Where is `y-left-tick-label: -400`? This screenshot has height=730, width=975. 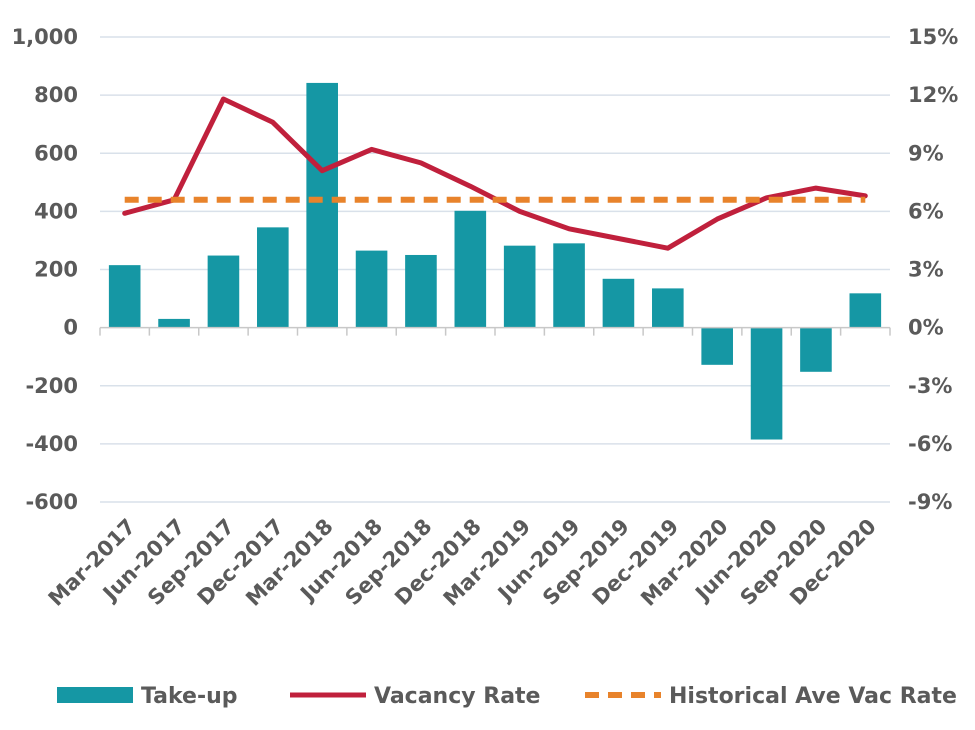 y-left-tick-label: -400 is located at coordinates (51, 444).